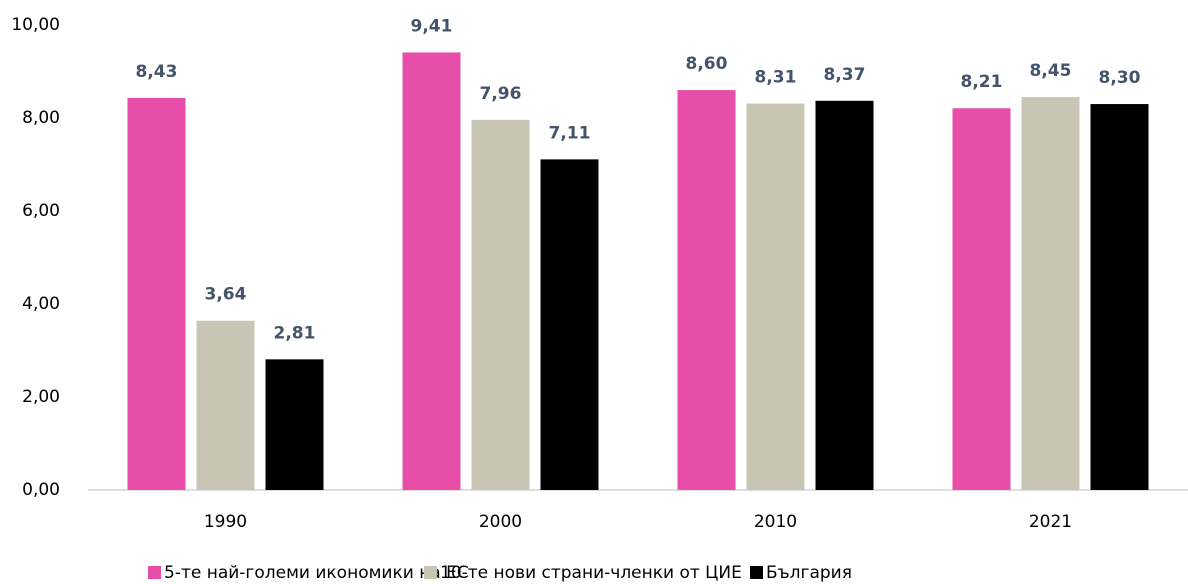 The image size is (1188, 584). I want to click on data-label: 7,11, so click(570, 133).